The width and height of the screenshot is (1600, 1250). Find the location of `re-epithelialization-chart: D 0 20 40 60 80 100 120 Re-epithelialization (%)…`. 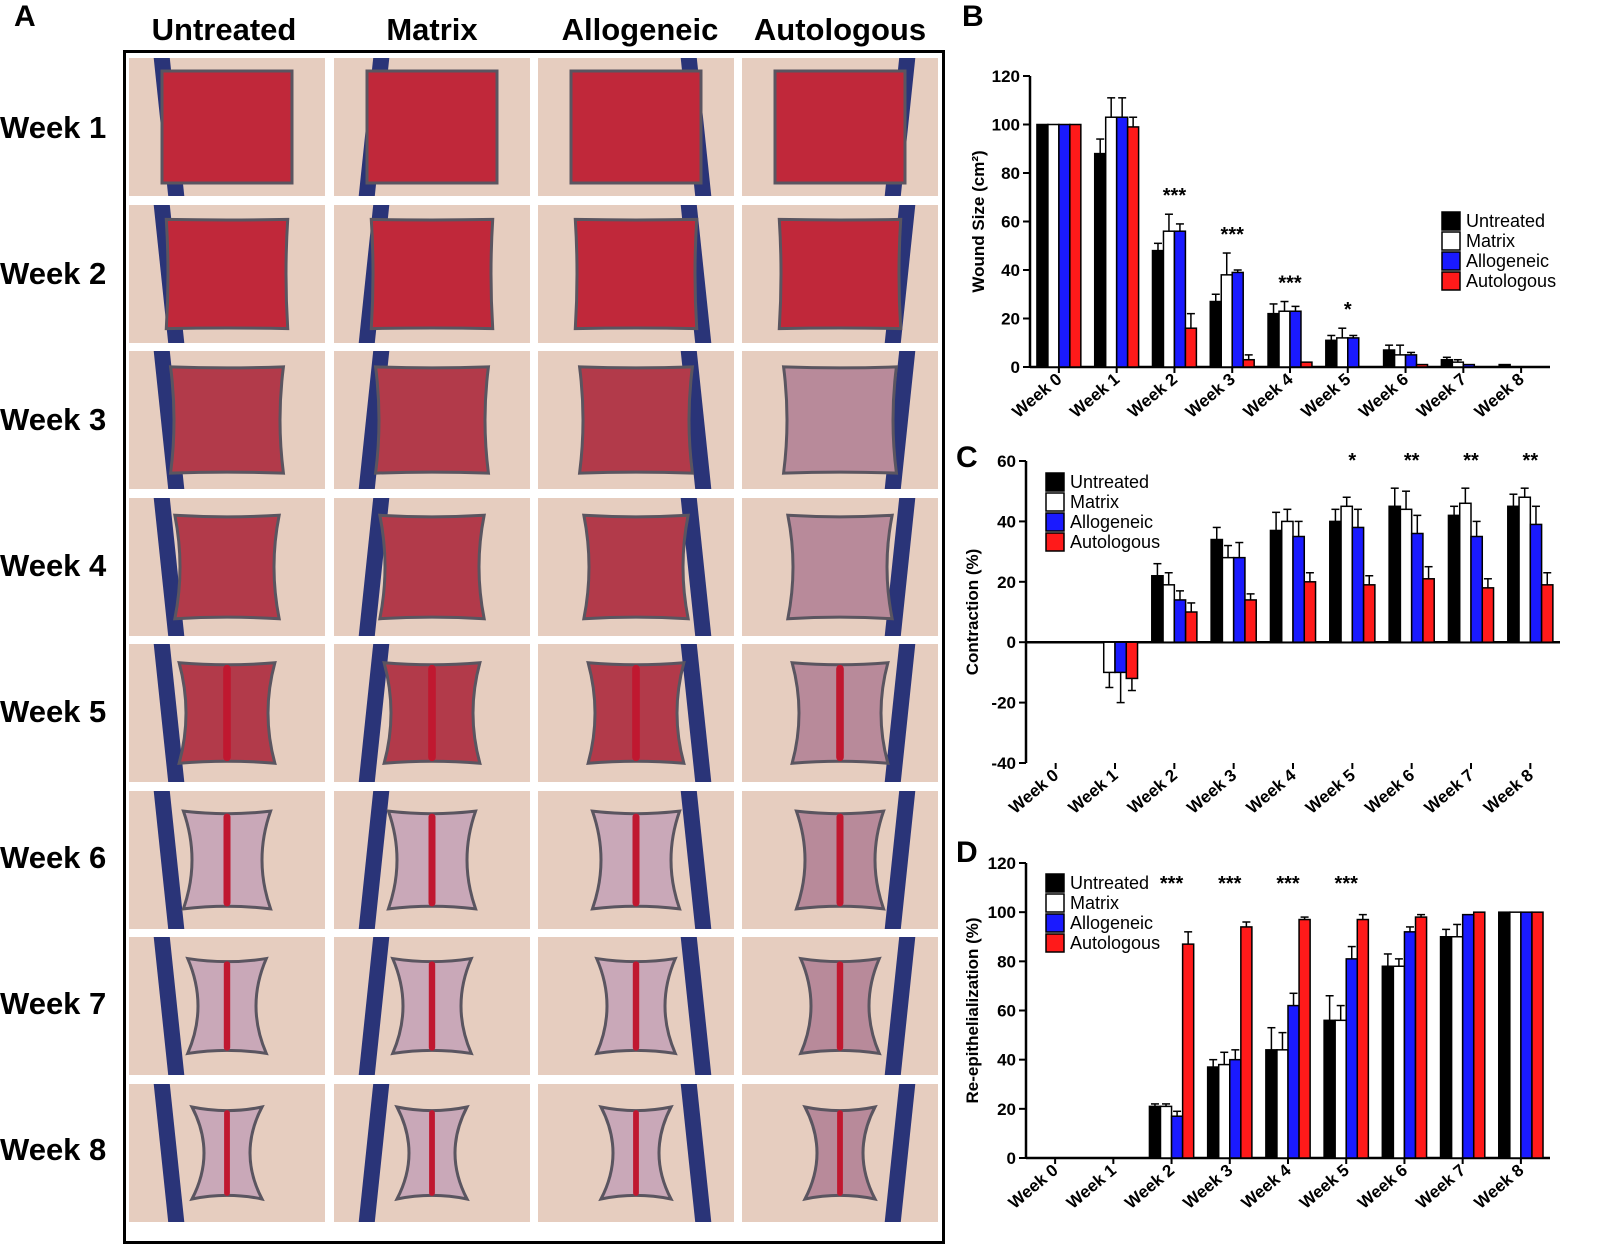

re-epithelialization-chart: D 0 20 40 60 80 100 120 Re-epithelialization (%)… is located at coordinates (1253, 1024).